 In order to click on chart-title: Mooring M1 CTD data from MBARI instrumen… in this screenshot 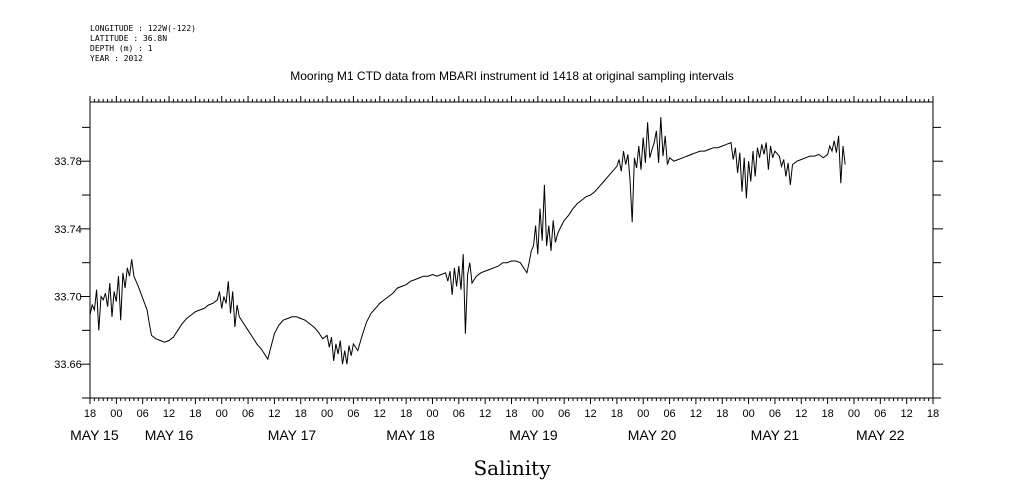, I will do `click(512, 76)`.